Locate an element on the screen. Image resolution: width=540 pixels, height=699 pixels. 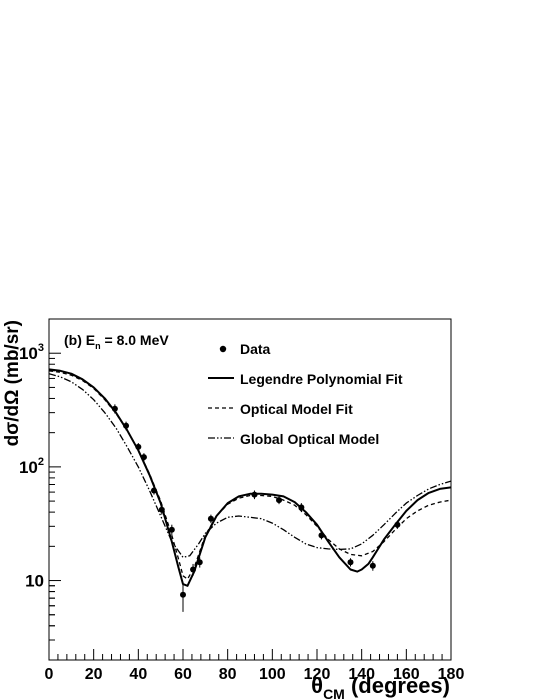
legend-label: Data is located at coordinates (255, 349).